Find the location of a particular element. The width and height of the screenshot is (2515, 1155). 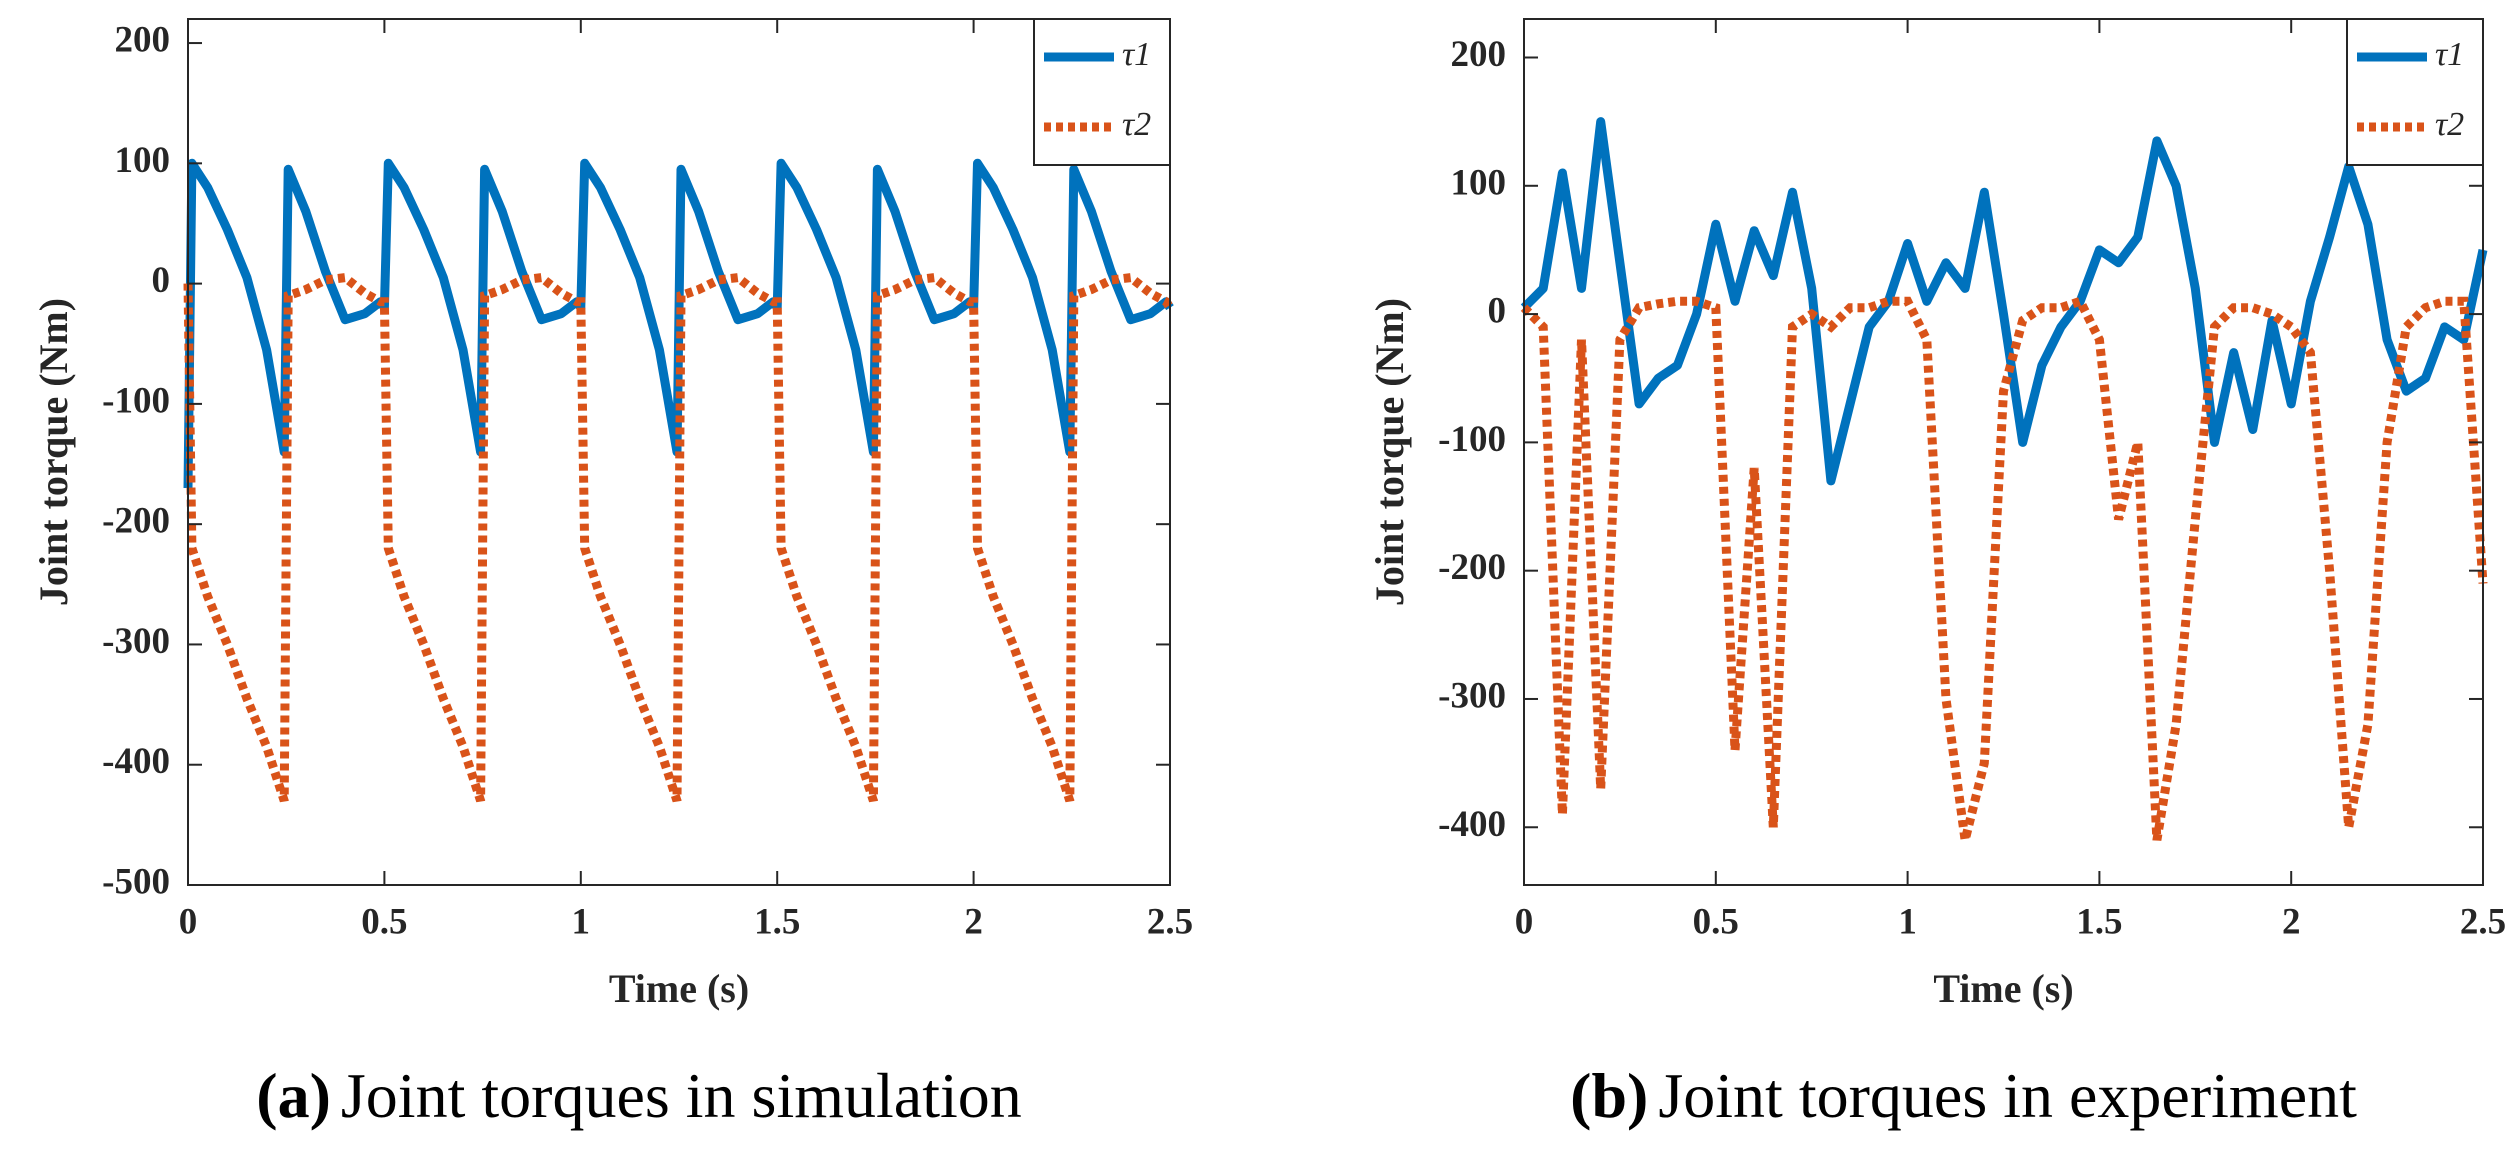

series-line is located at coordinates (2004, 301).